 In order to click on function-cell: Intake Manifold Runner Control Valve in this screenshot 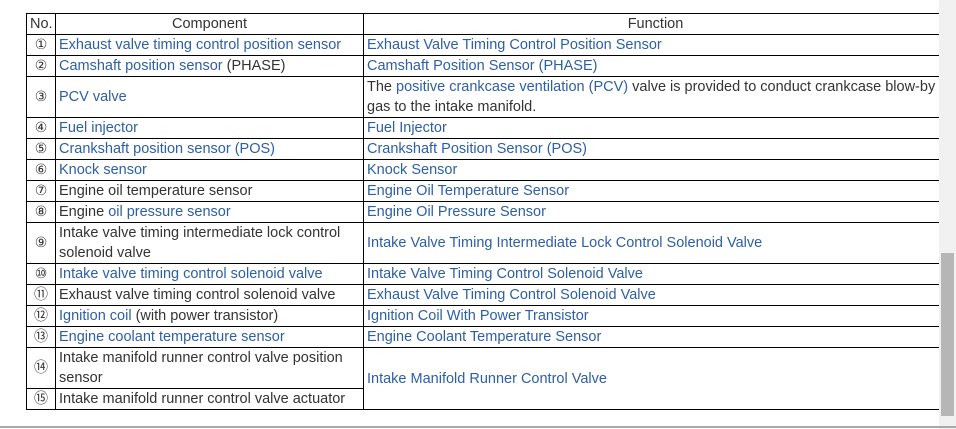, I will do `click(655, 378)`.